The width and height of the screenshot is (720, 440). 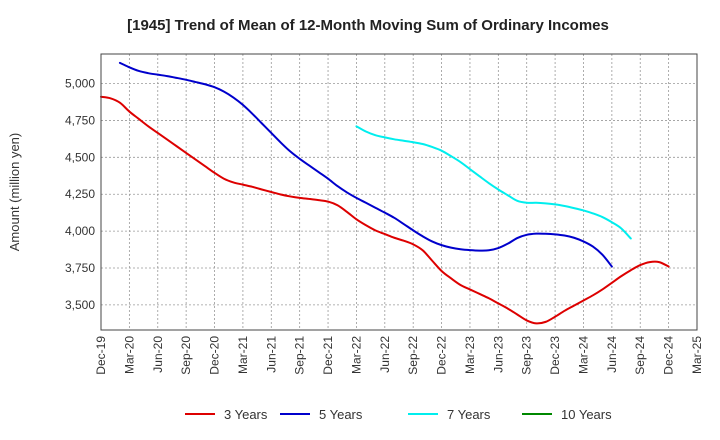 What do you see at coordinates (498, 354) in the screenshot?
I see `x-tick-label: Jun-23` at bounding box center [498, 354].